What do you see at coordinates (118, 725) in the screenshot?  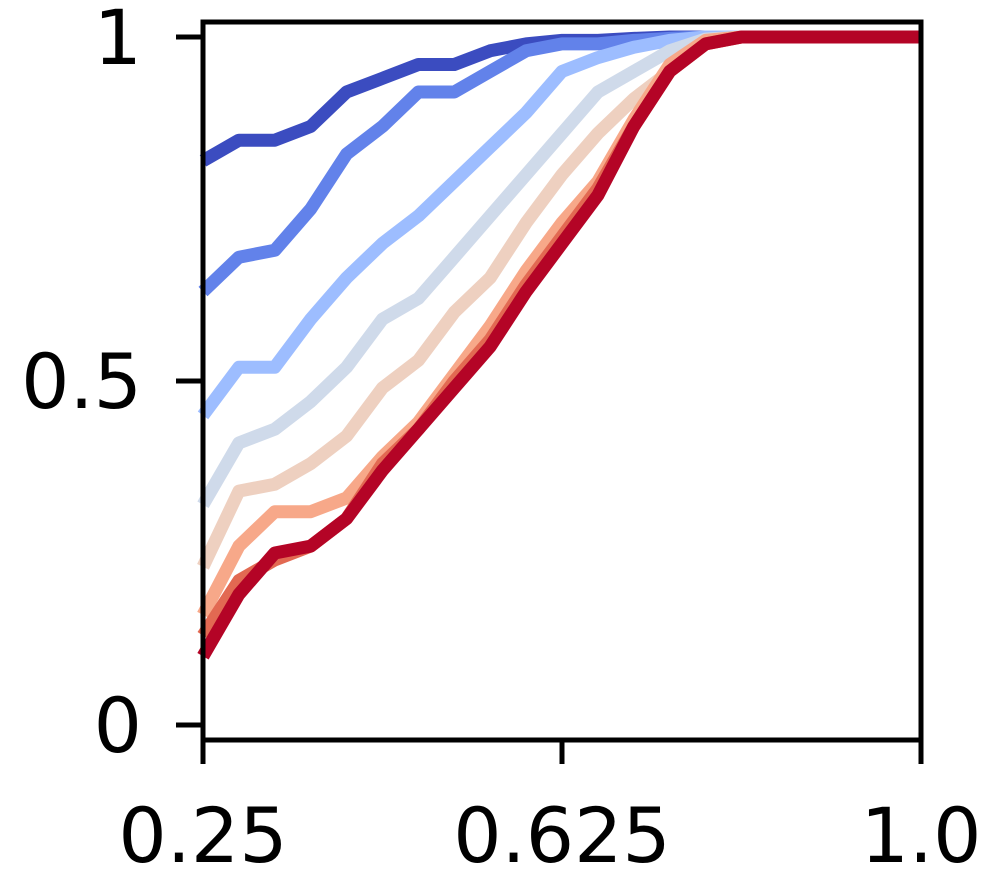 I see `y-tick-label: 0` at bounding box center [118, 725].